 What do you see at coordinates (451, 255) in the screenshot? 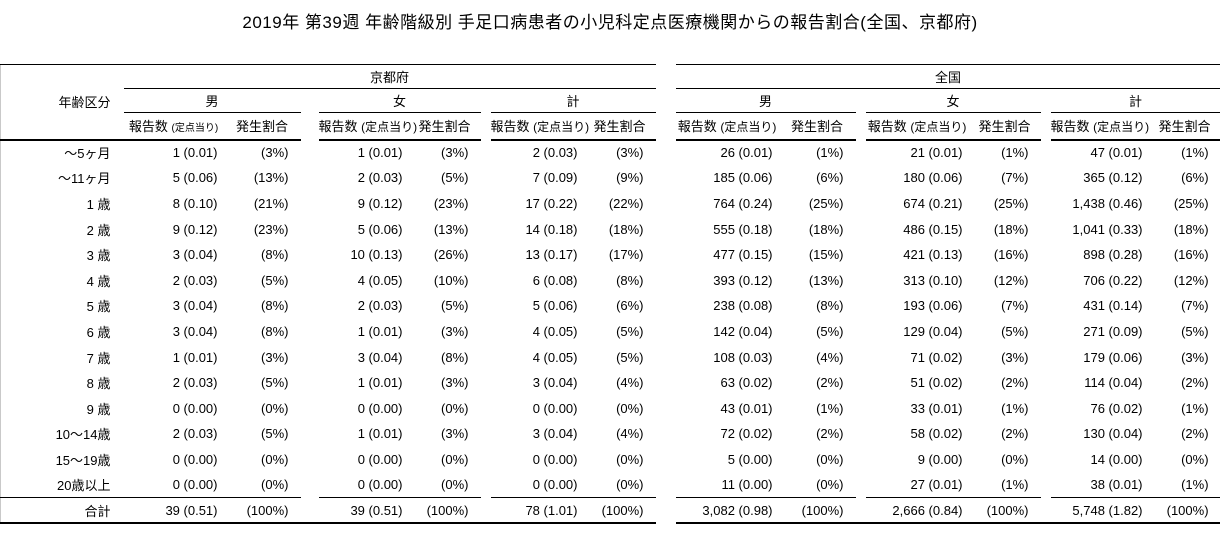
I see `percent-cell: (26%)` at bounding box center [451, 255].